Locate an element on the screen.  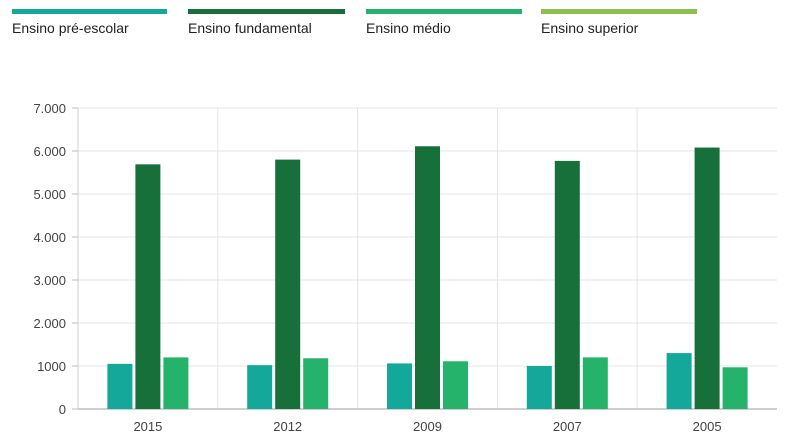
y-tick-label: 2.000 is located at coordinates (49, 323).